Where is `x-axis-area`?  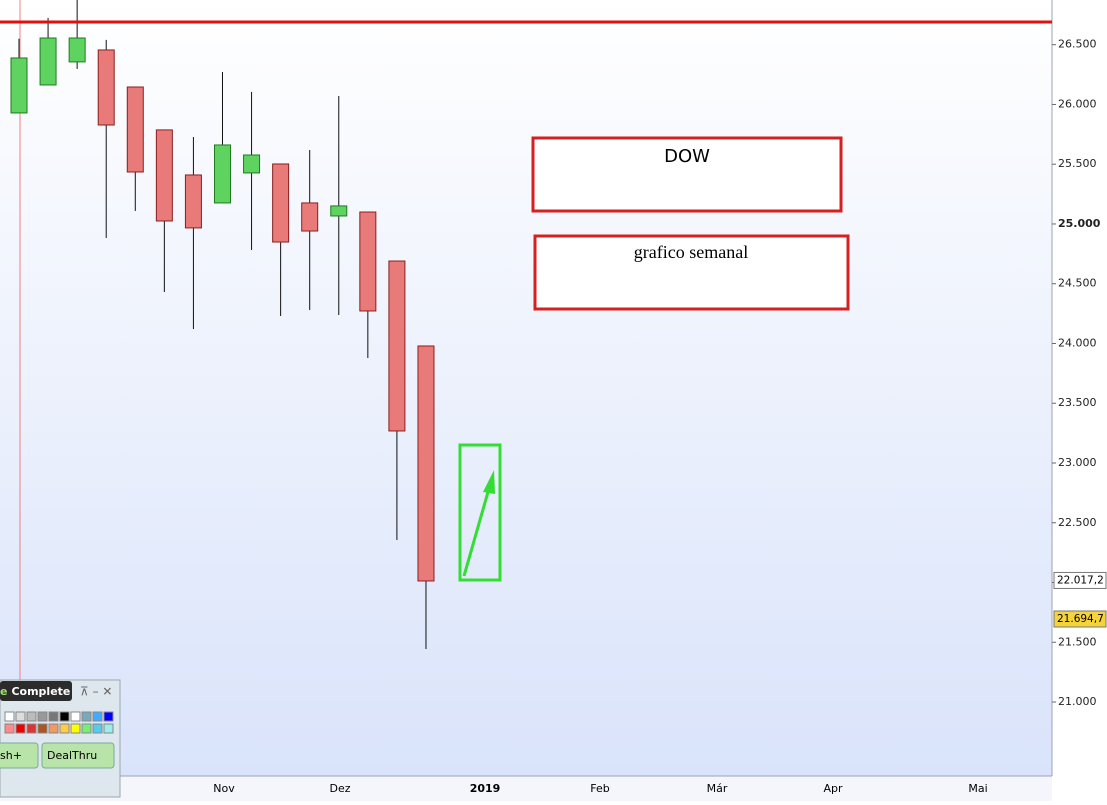 x-axis-area is located at coordinates (526, 788).